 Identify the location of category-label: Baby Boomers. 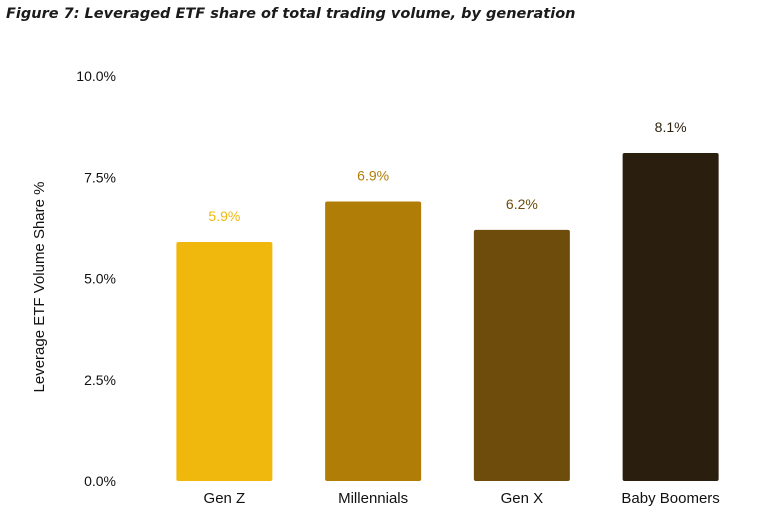
(670, 498).